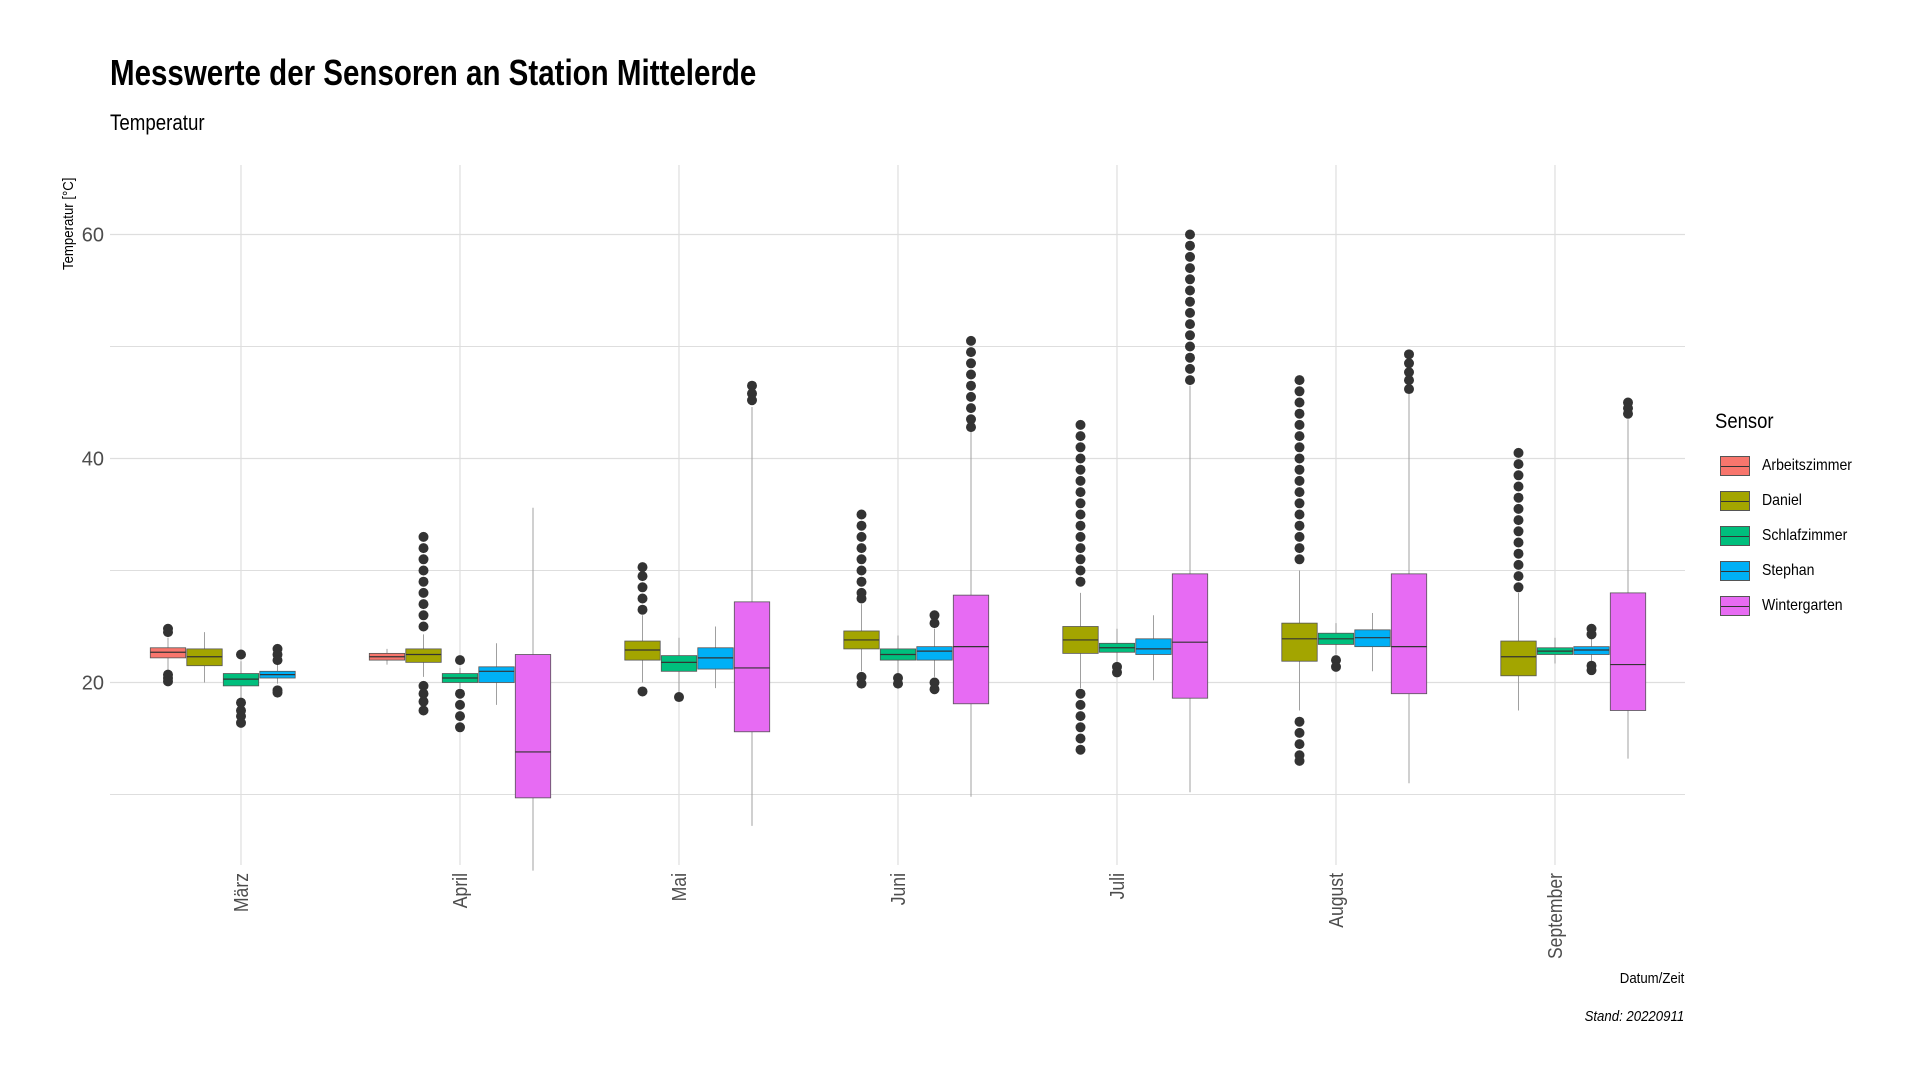  I want to click on legend-item: Daniel, so click(1789, 500).